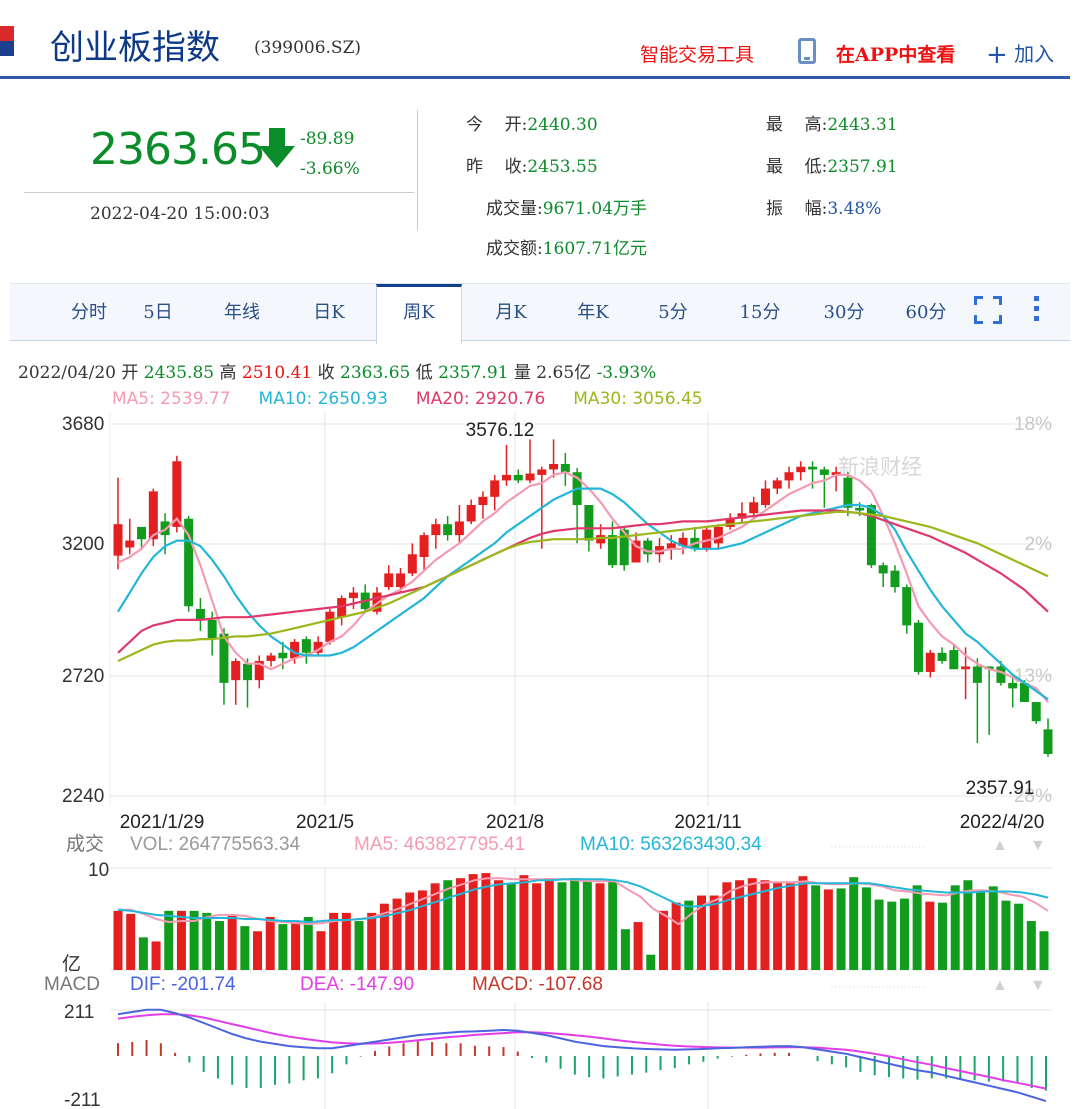 This screenshot has width=1080, height=1109. I want to click on right-tick-label: 13%, so click(1033, 676).